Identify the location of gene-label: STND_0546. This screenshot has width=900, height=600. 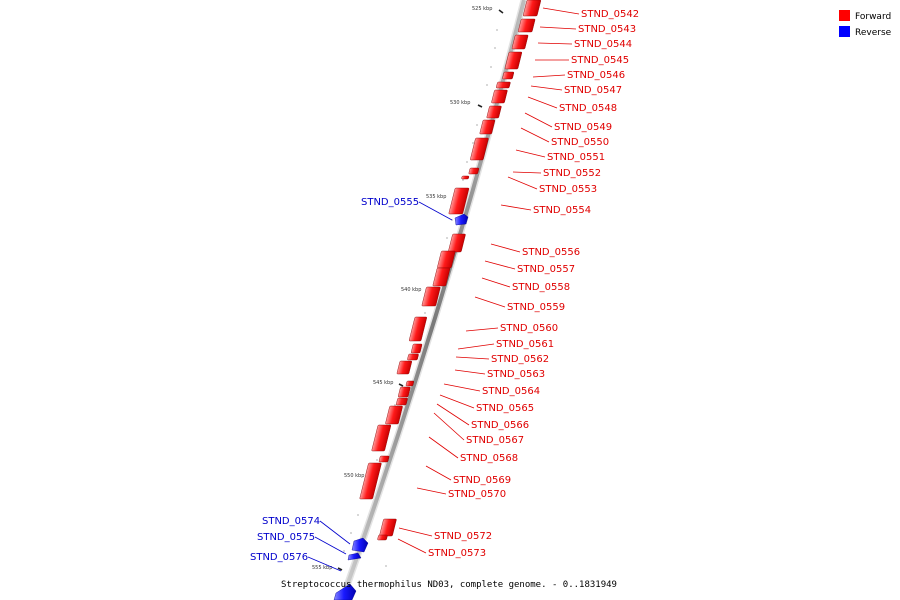
(596, 75).